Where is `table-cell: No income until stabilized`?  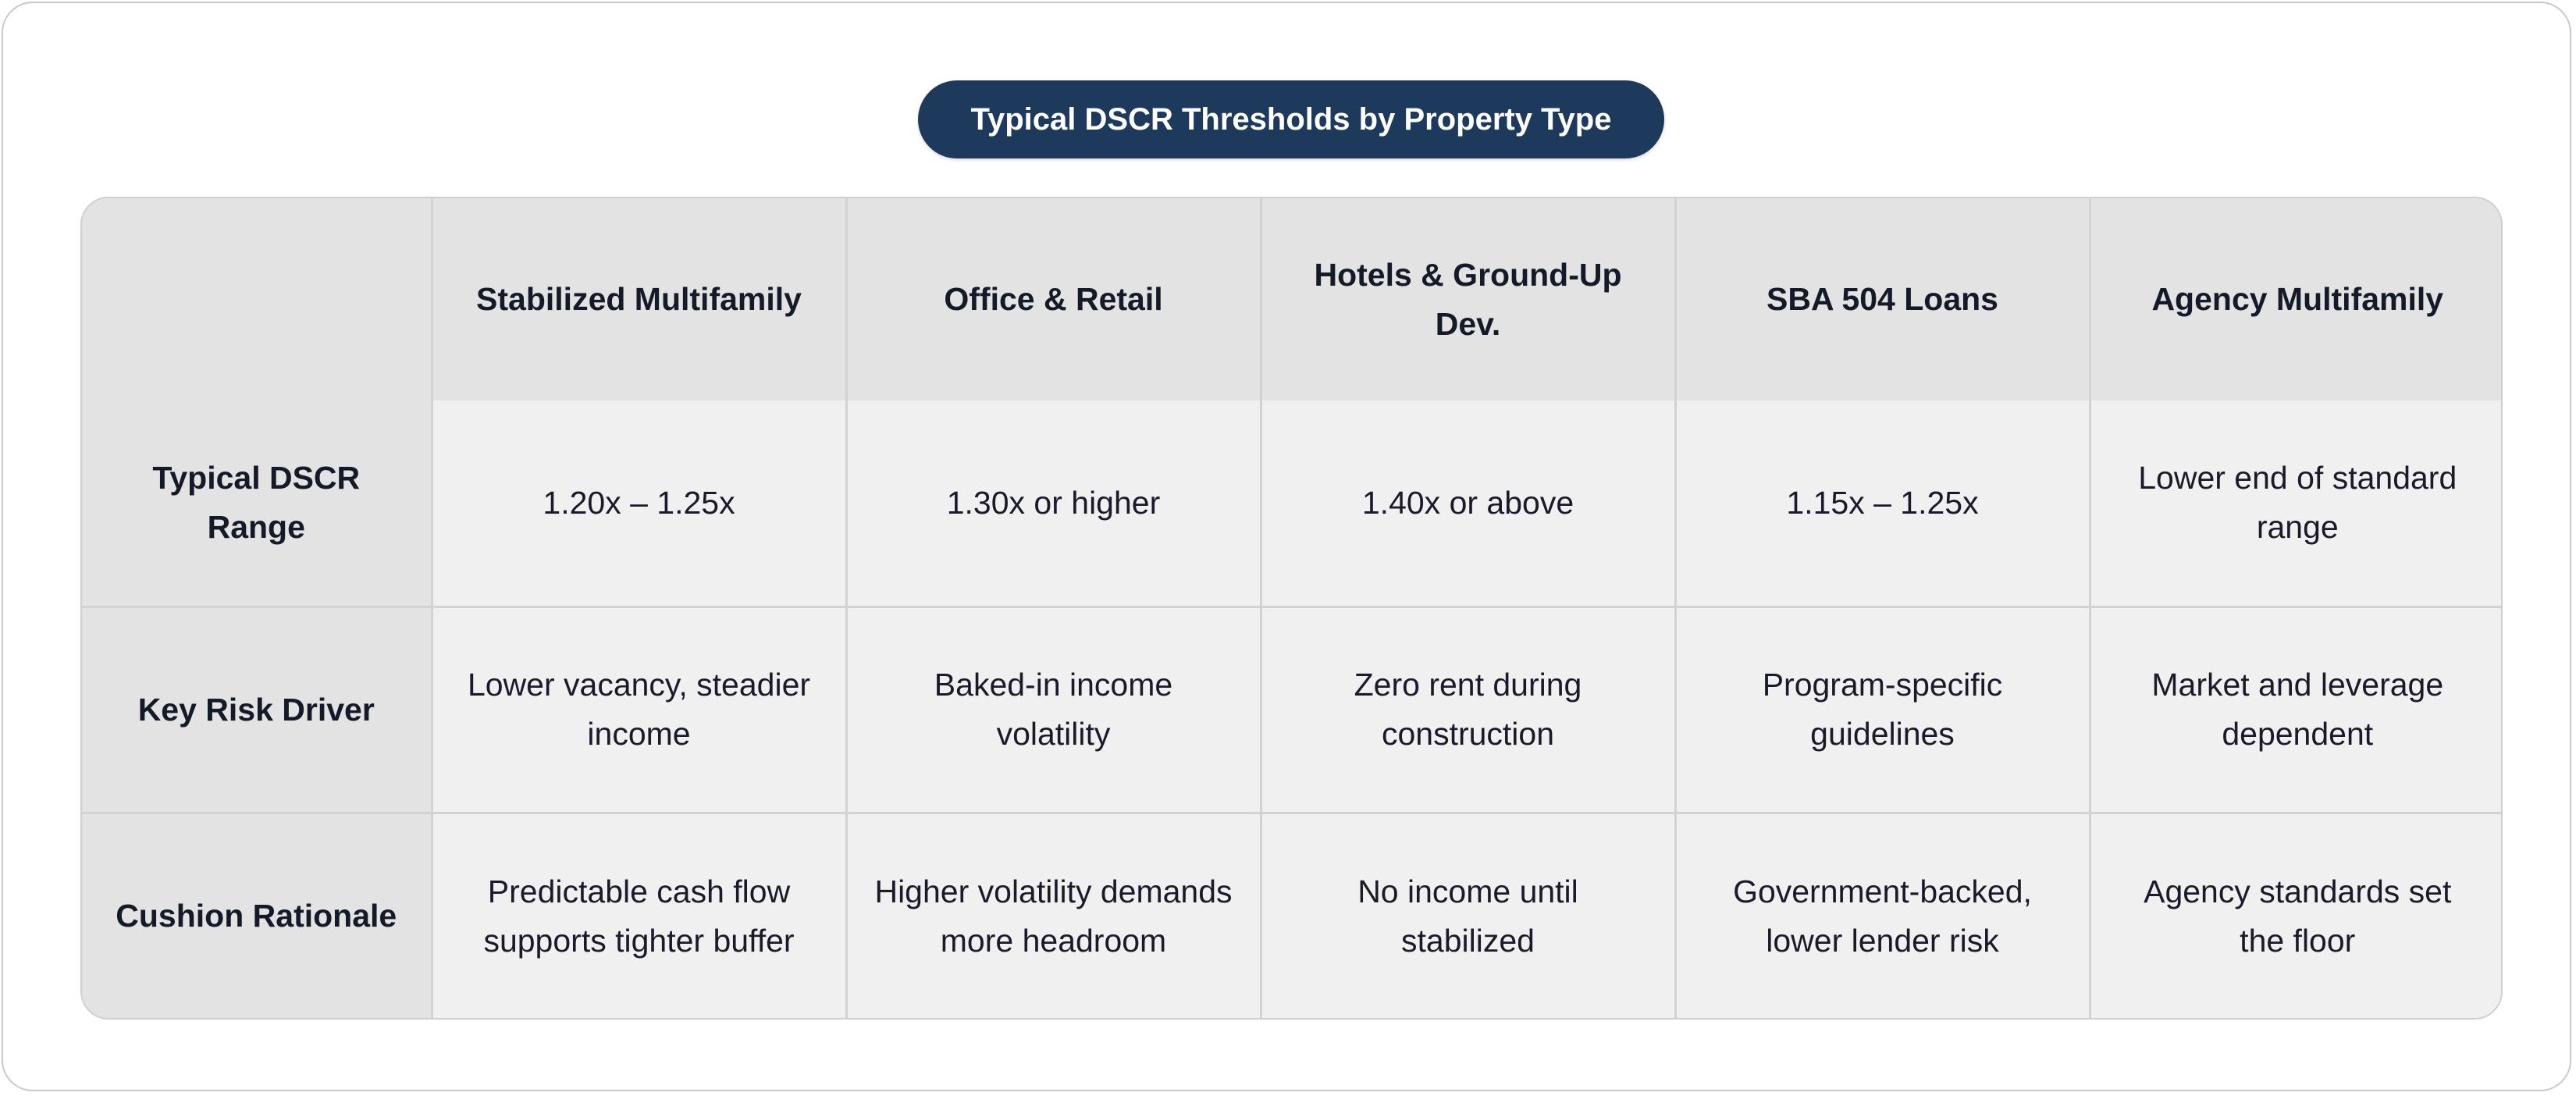
table-cell: No income until stabilized is located at coordinates (1468, 915).